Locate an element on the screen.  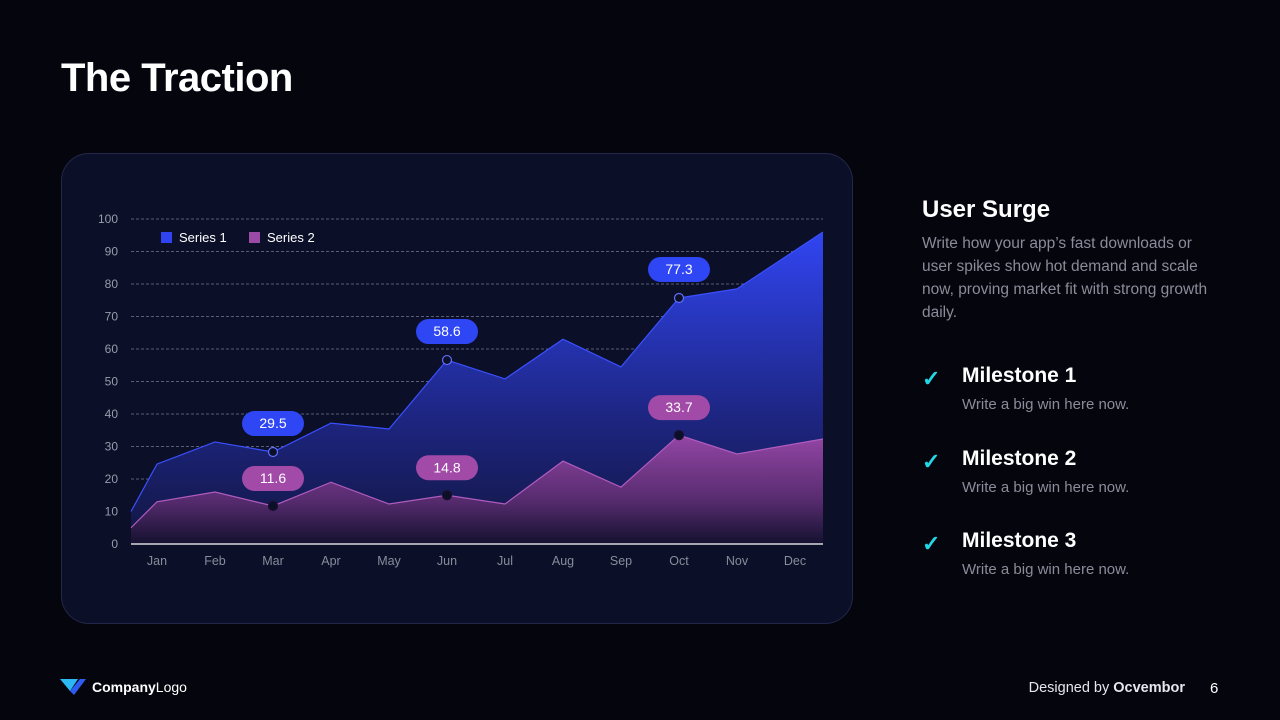
legend-label: Series 2 is located at coordinates (291, 237).